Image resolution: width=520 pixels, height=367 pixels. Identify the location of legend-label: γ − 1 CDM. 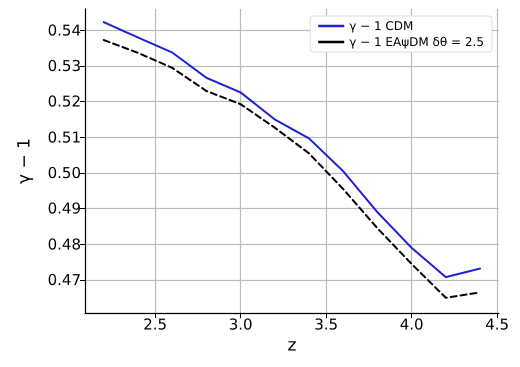
(381, 26).